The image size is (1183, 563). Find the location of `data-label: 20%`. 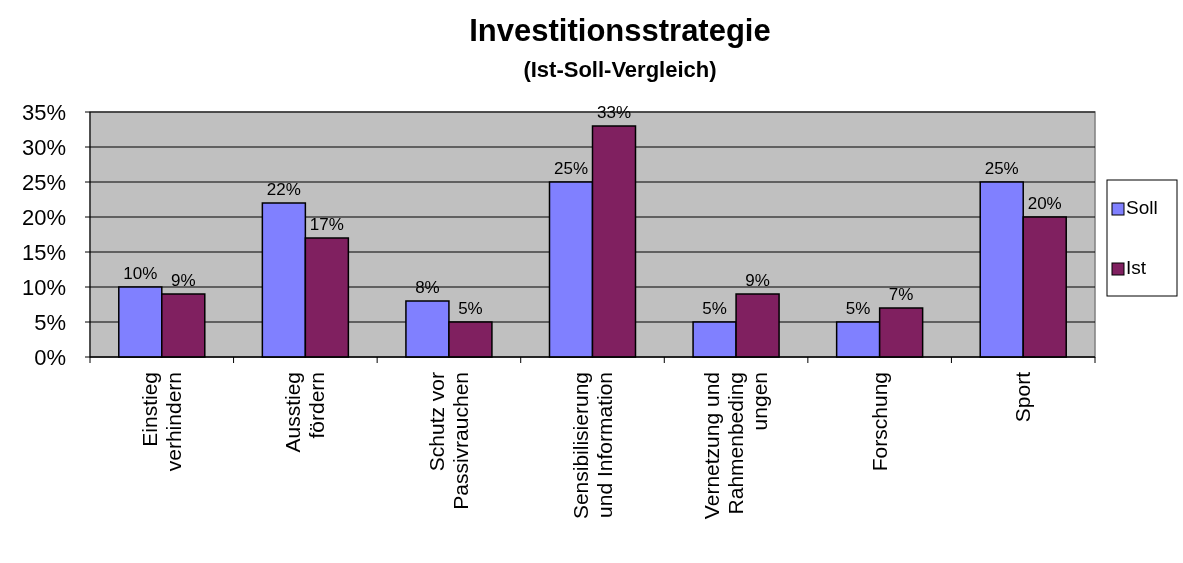

data-label: 20% is located at coordinates (1044, 203).